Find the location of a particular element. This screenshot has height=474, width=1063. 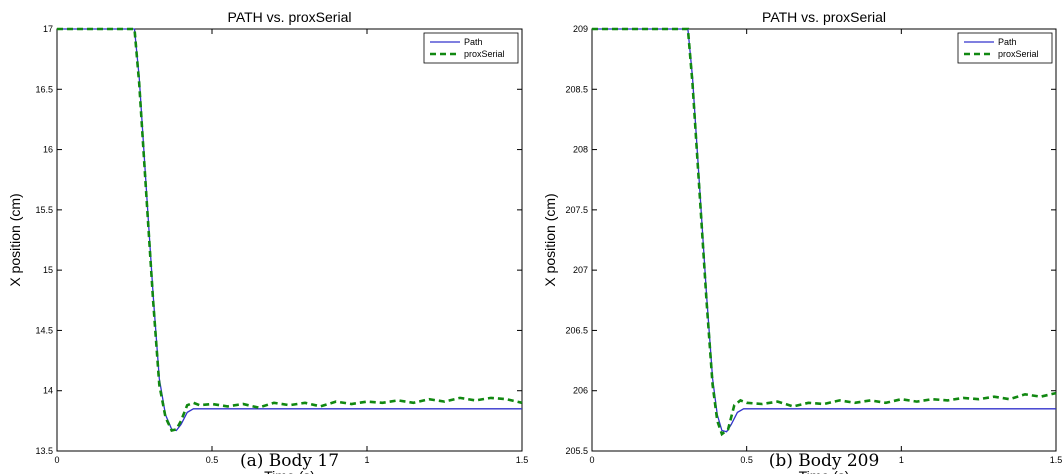

y-tick-label: 209 is located at coordinates (580, 29).